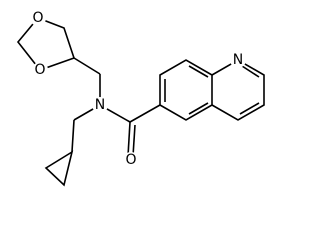  What do you see at coordinates (186, 90) in the screenshot?
I see `benzene-ring` at bounding box center [186, 90].